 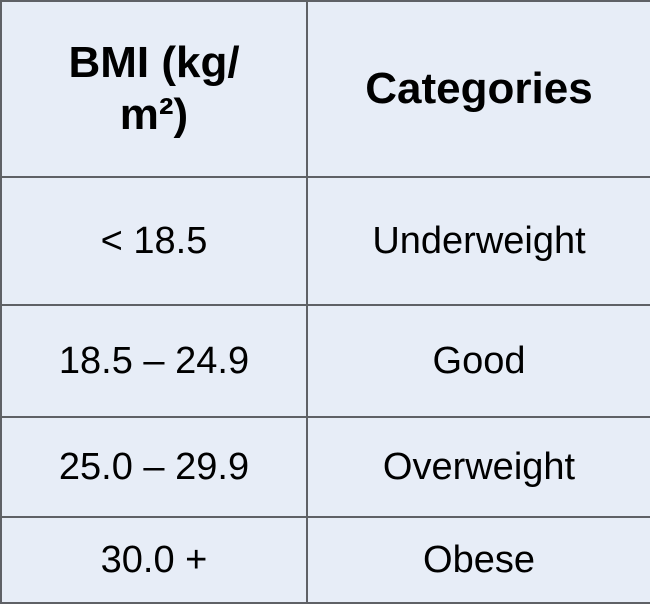 What do you see at coordinates (154, 560) in the screenshot?
I see `bmi-range-cell: 30.0 +` at bounding box center [154, 560].